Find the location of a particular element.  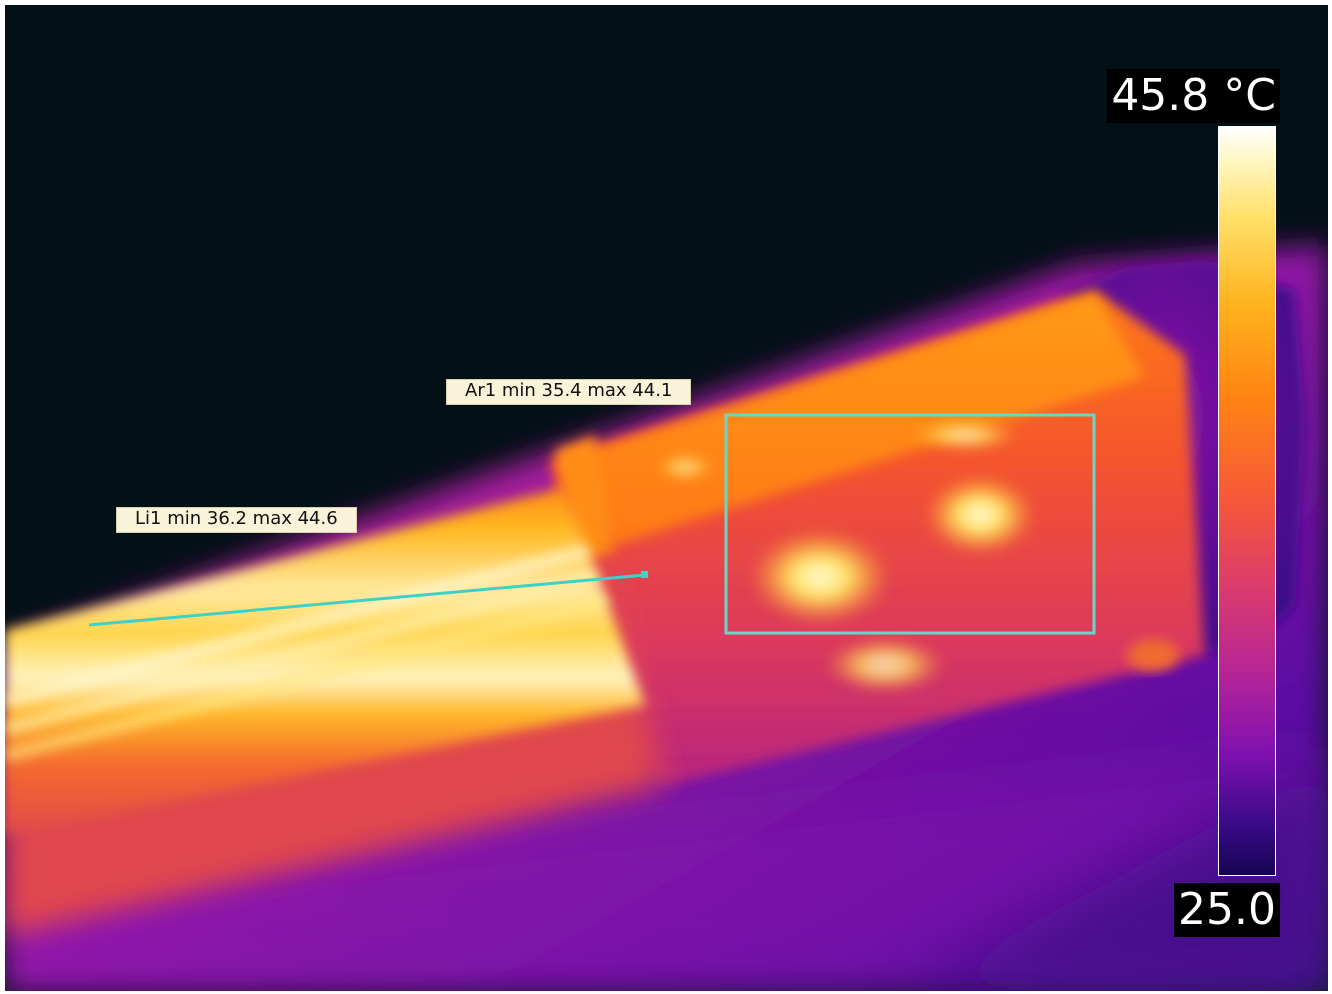

measurement-line-endpoint is located at coordinates (644, 574).